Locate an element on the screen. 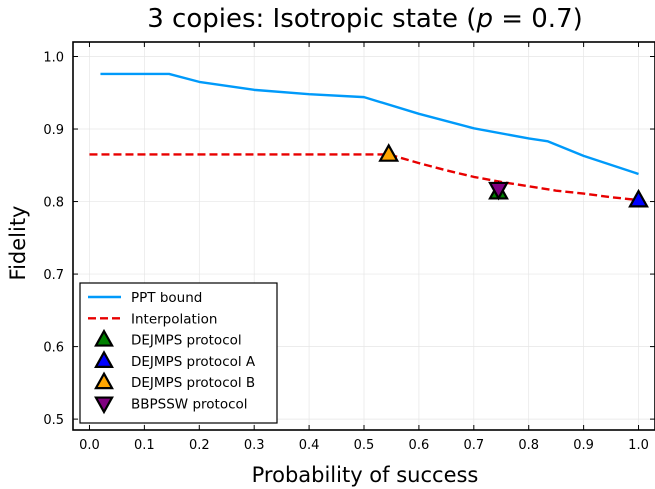  y-tick-label: 1.0 is located at coordinates (53, 58).